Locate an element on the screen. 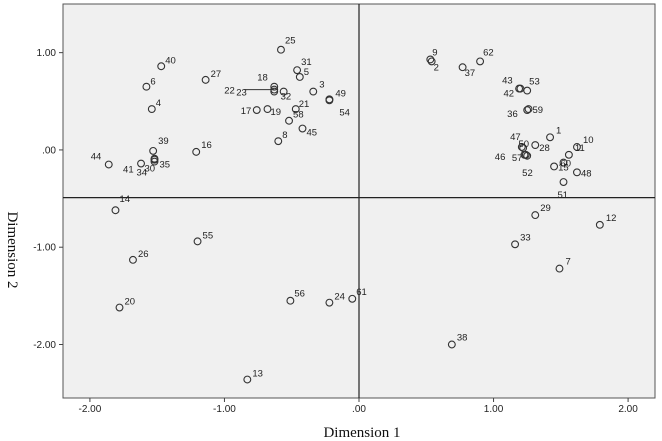 This screenshot has height=441, width=662. point-label: 32 is located at coordinates (286, 97).